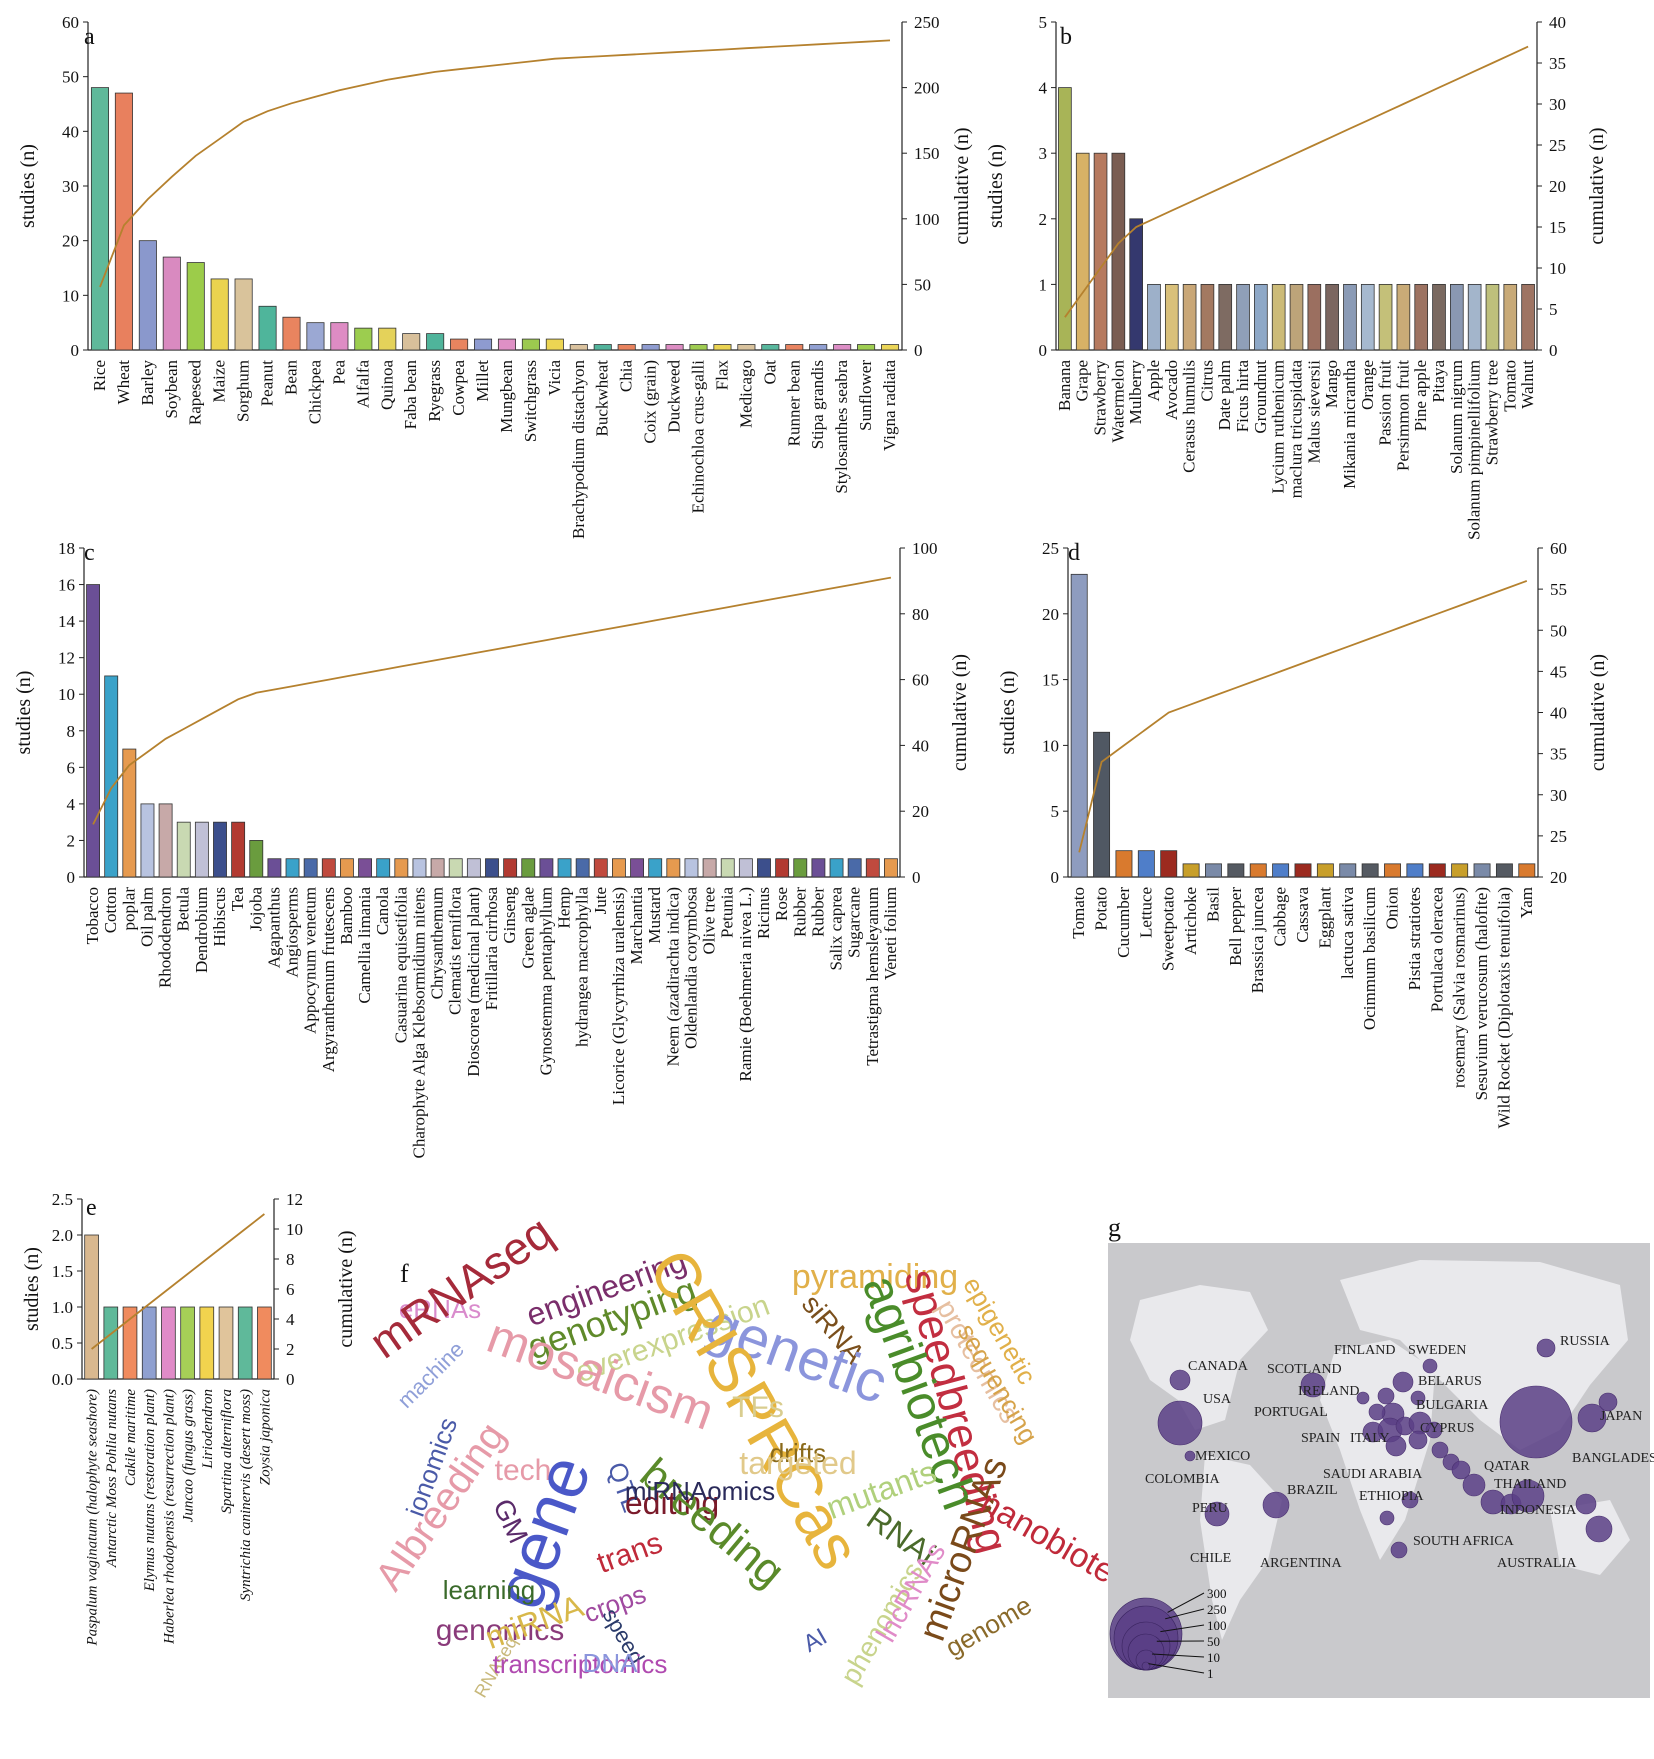 This screenshot has width=1654, height=1759. I want to click on x-tick-label: Wheat, so click(123, 382).